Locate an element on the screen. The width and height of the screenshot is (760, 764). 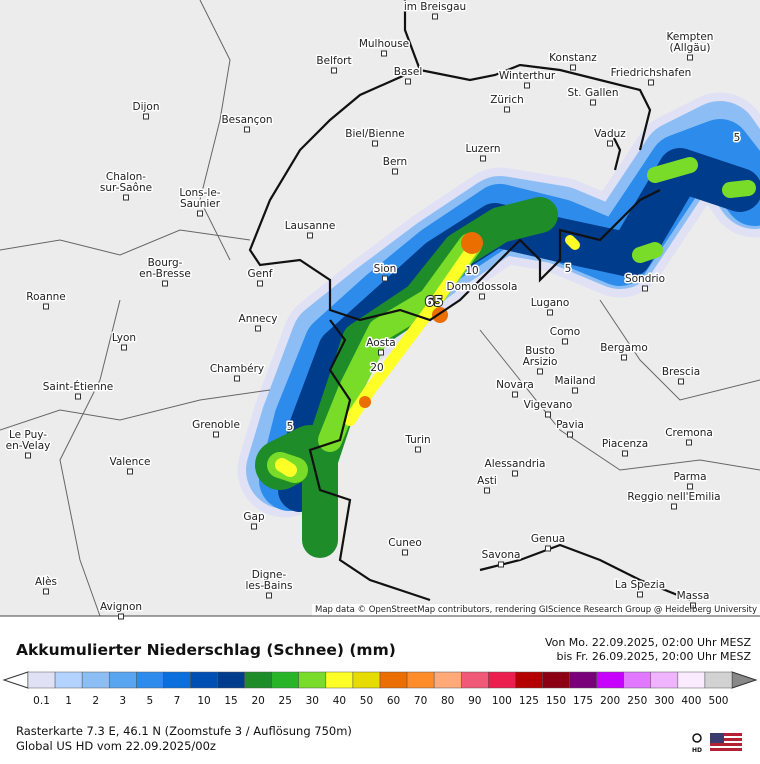
city-label: Lyon is located at coordinates (124, 338).